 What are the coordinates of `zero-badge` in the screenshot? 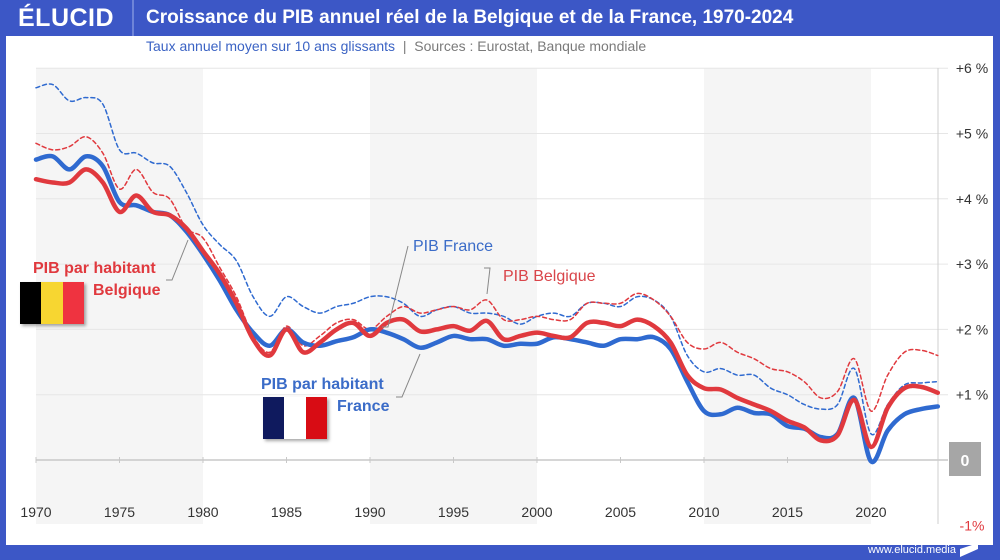 It's located at (965, 459).